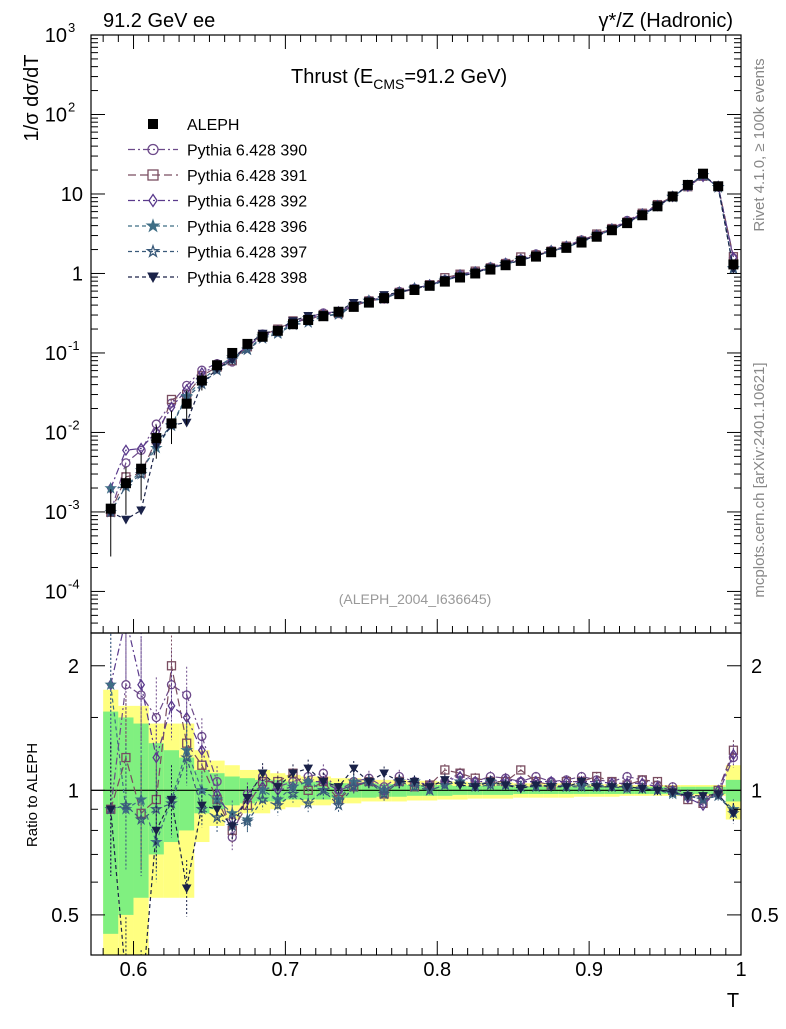 Image resolution: width=786 pixels, height=1029 pixels. I want to click on x-tick-label-0: 0.6, so click(134, 970).